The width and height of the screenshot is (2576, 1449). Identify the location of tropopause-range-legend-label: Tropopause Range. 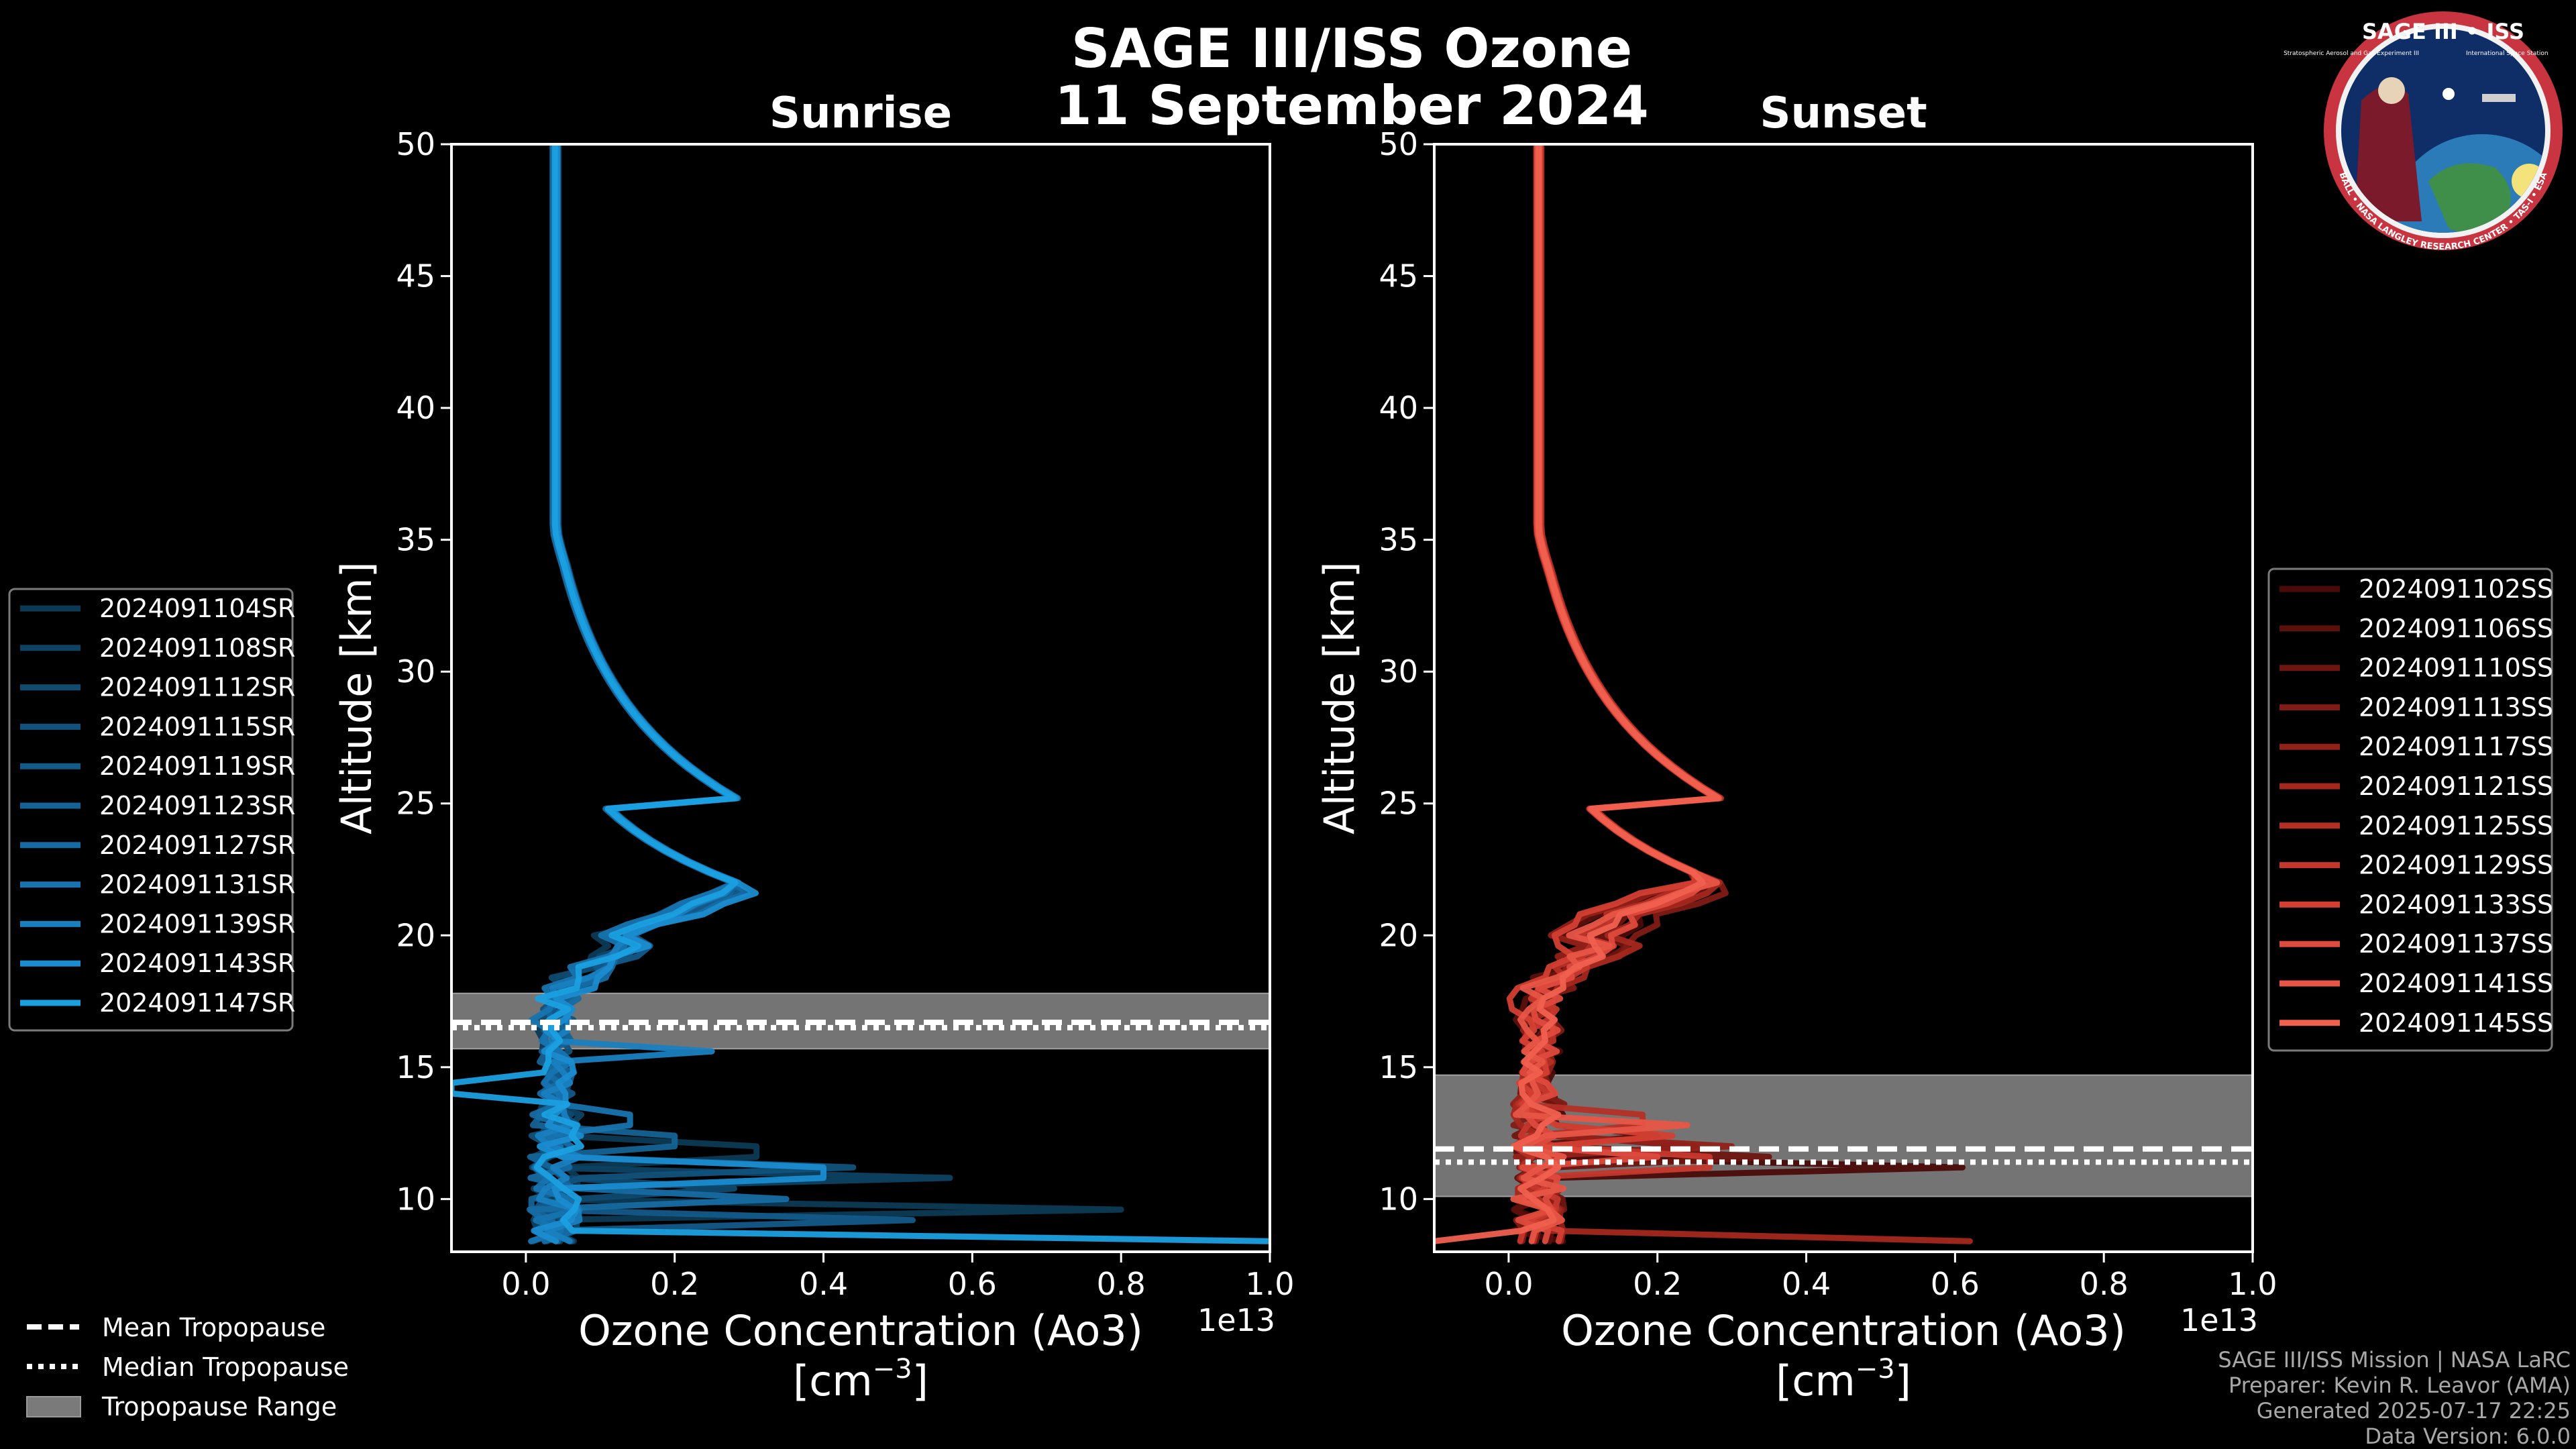
(219, 1406).